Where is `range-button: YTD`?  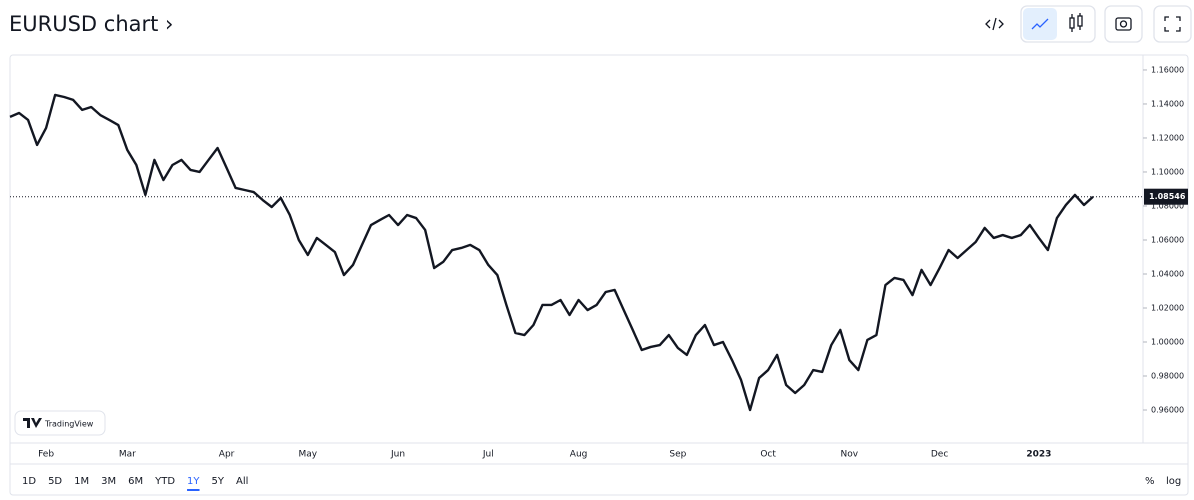 range-button: YTD is located at coordinates (164, 481).